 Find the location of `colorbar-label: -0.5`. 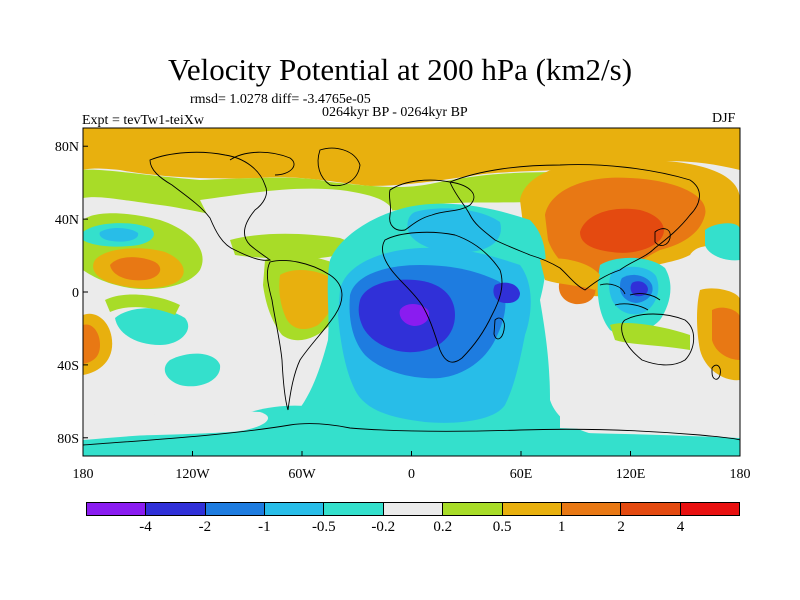

colorbar-label: -0.5 is located at coordinates (323, 527).